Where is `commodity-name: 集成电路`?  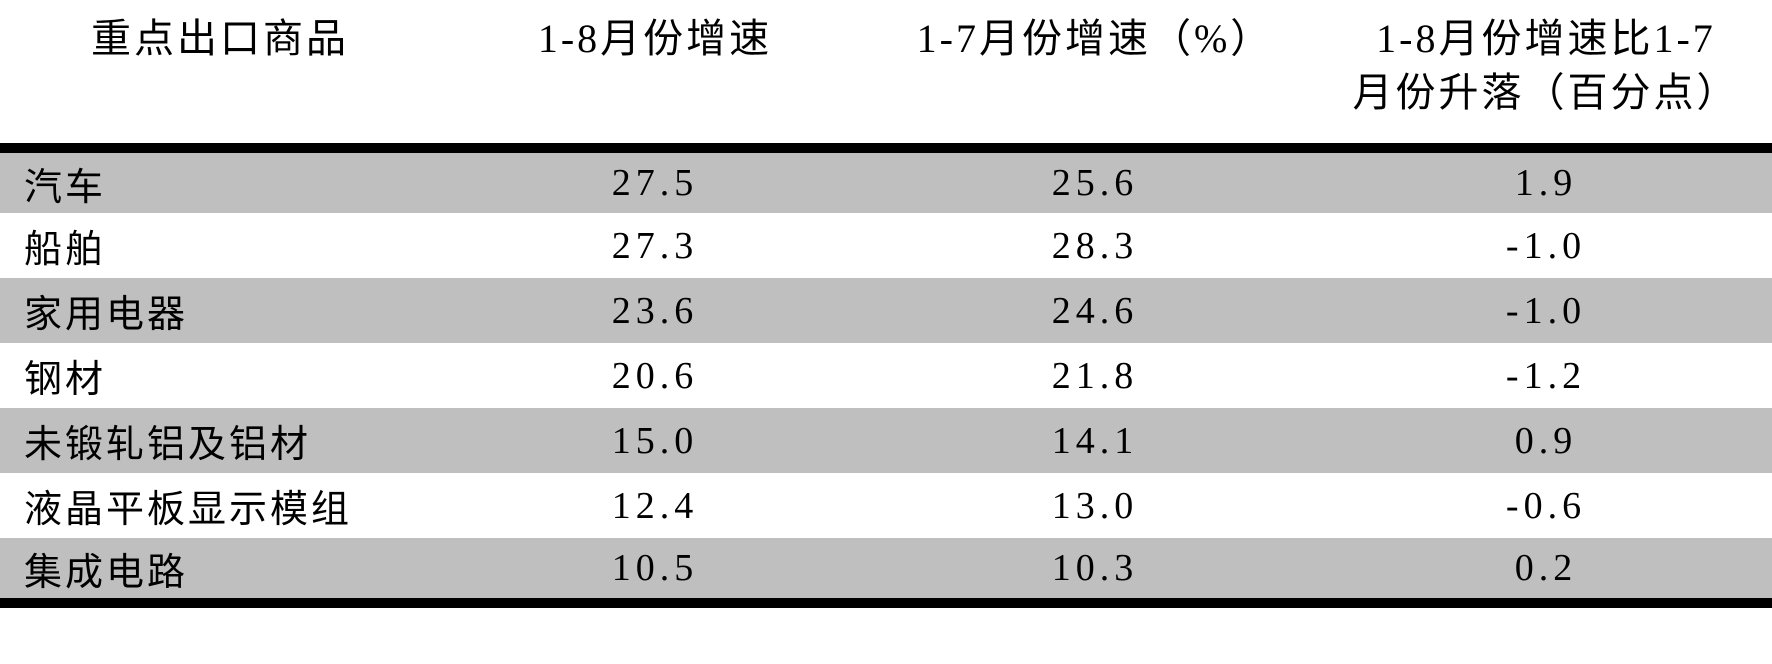
commodity-name: 集成电路 is located at coordinates (106, 572).